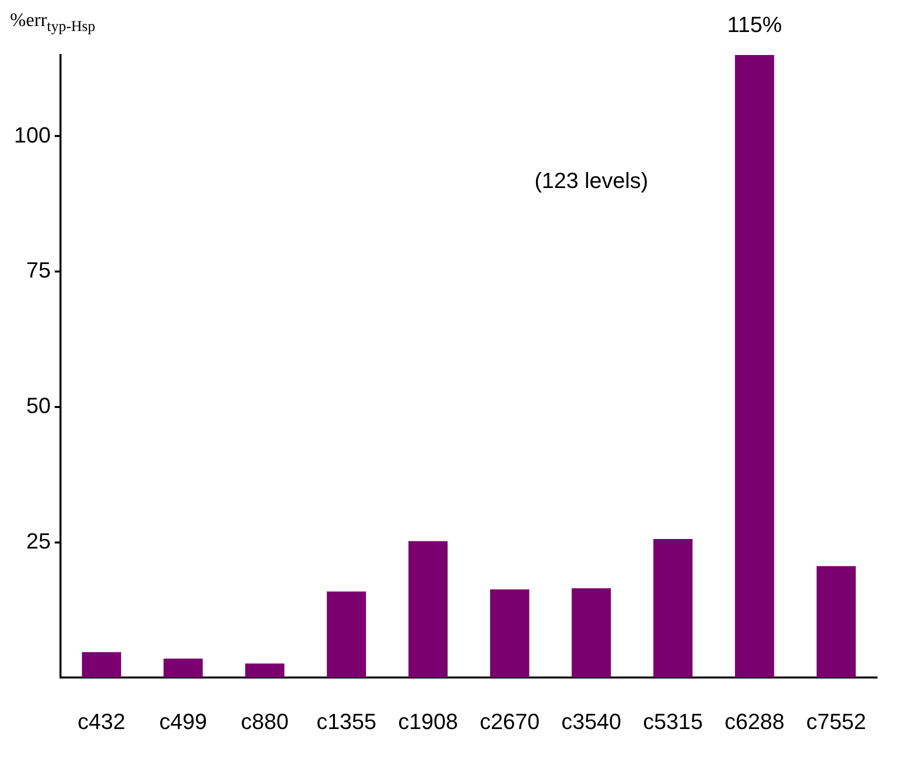 This screenshot has height=778, width=905. I want to click on y-tick-label: 100, so click(32, 135).